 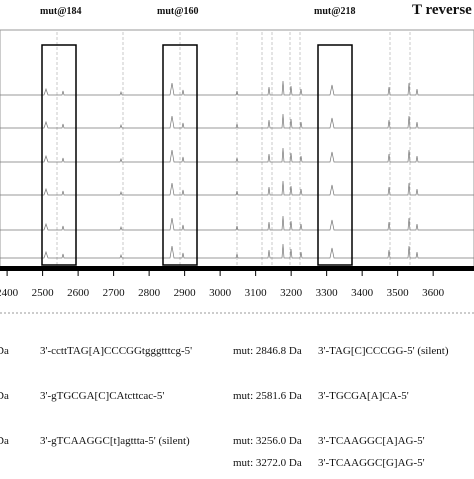 What do you see at coordinates (61, 11) in the screenshot?
I see `peak-label: mut@184` at bounding box center [61, 11].